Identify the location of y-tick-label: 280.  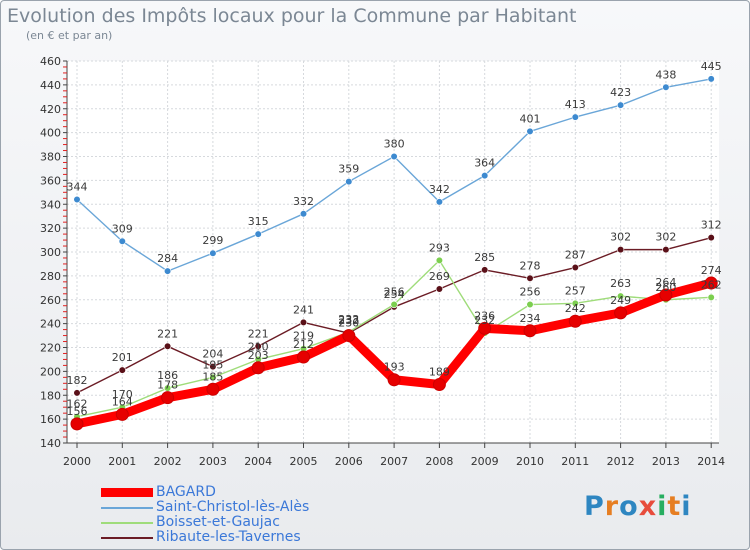
(50, 276).